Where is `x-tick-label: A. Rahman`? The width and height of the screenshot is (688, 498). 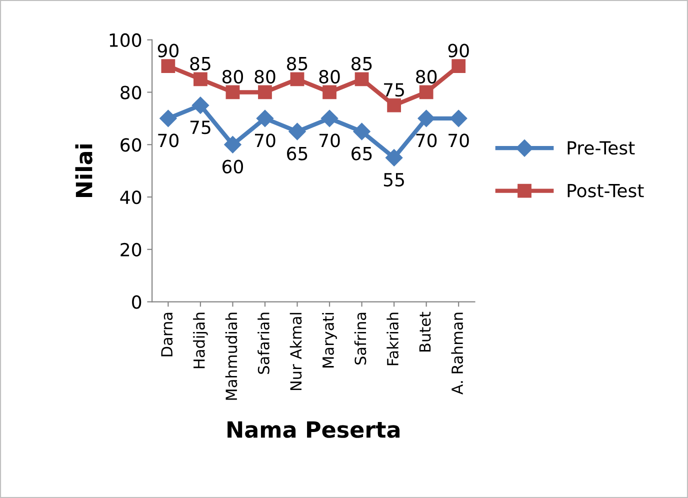
x-tick-label: A. Rahman is located at coordinates (457, 353).